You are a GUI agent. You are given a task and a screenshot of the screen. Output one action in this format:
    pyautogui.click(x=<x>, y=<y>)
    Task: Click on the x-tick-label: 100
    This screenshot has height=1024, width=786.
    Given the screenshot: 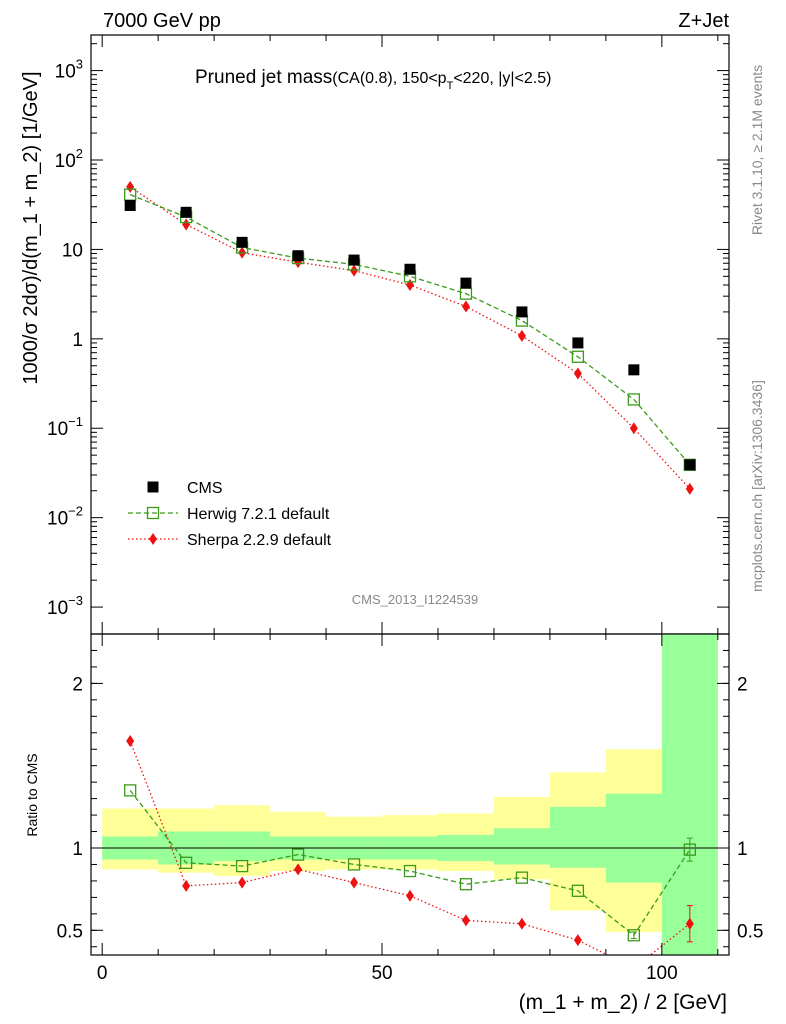 What is the action you would take?
    pyautogui.click(x=662, y=973)
    